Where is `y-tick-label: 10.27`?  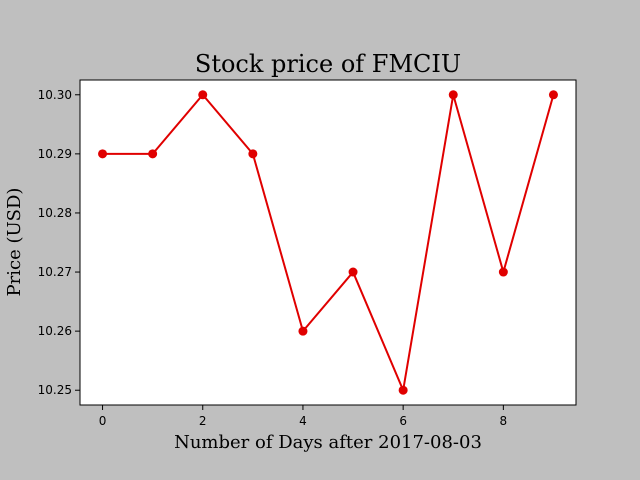 y-tick-label: 10.27 is located at coordinates (55, 272).